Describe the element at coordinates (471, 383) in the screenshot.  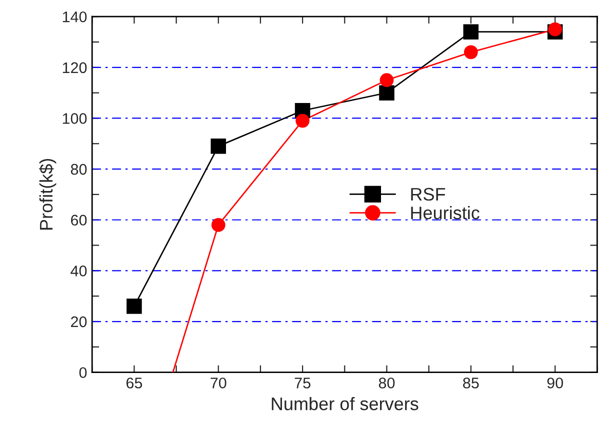
I see `x-tick-label: 85` at that location.